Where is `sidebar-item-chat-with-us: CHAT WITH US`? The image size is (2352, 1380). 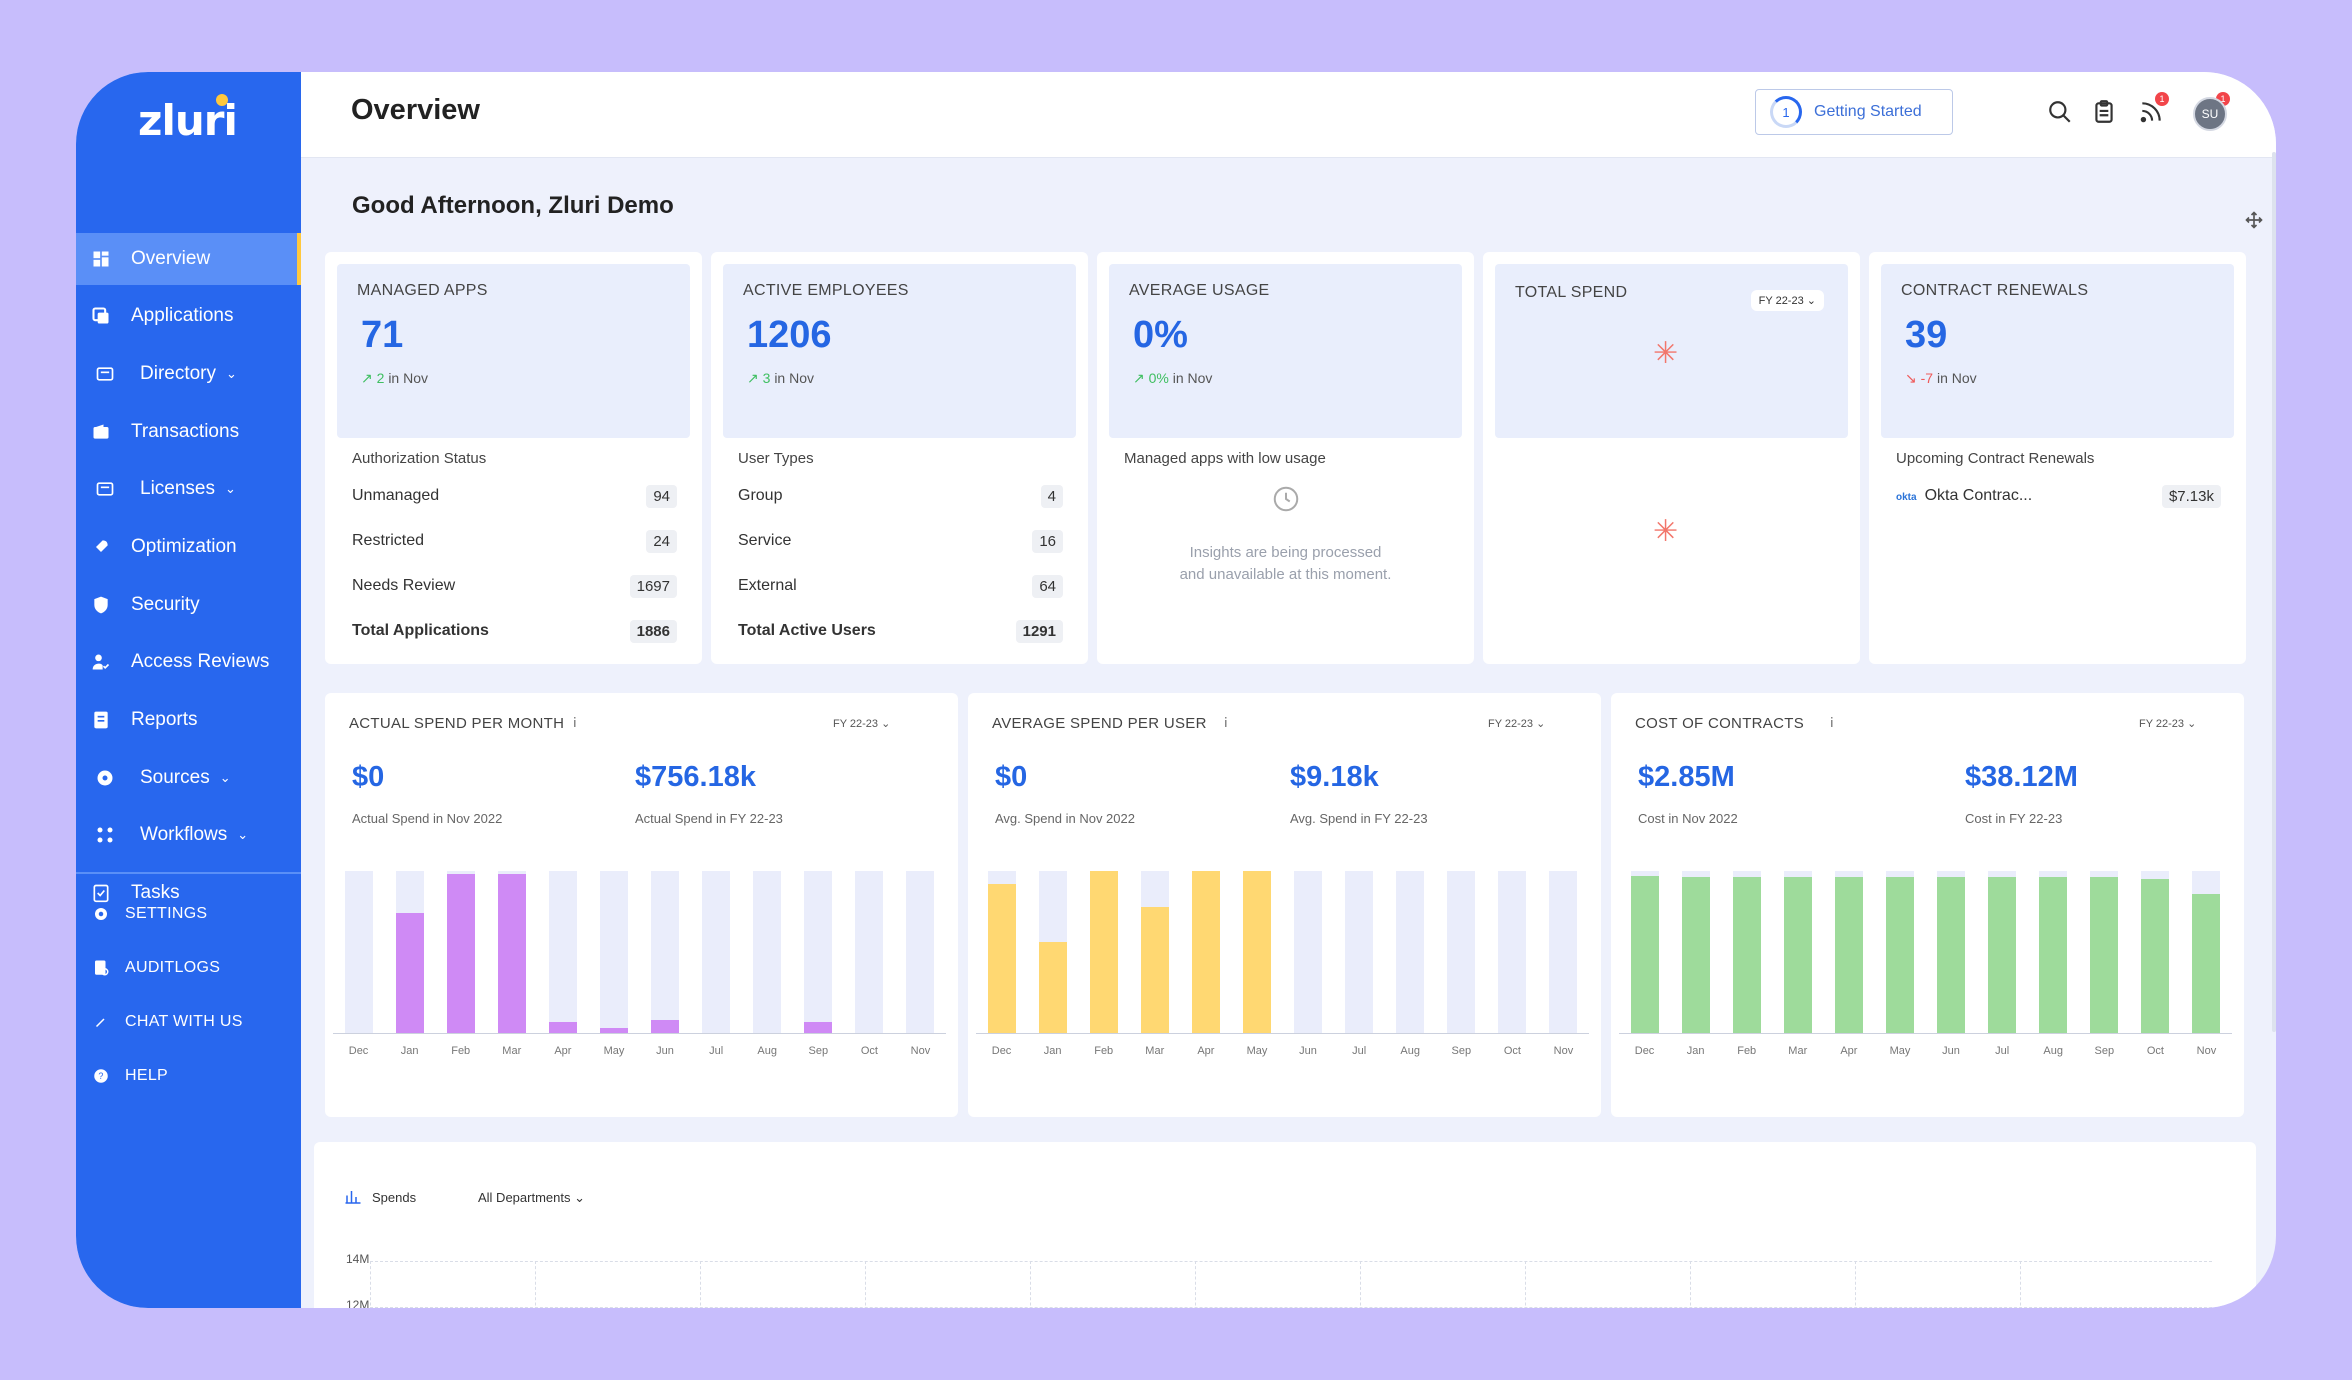 sidebar-item-chat-with-us: CHAT WITH US is located at coordinates (188, 1022).